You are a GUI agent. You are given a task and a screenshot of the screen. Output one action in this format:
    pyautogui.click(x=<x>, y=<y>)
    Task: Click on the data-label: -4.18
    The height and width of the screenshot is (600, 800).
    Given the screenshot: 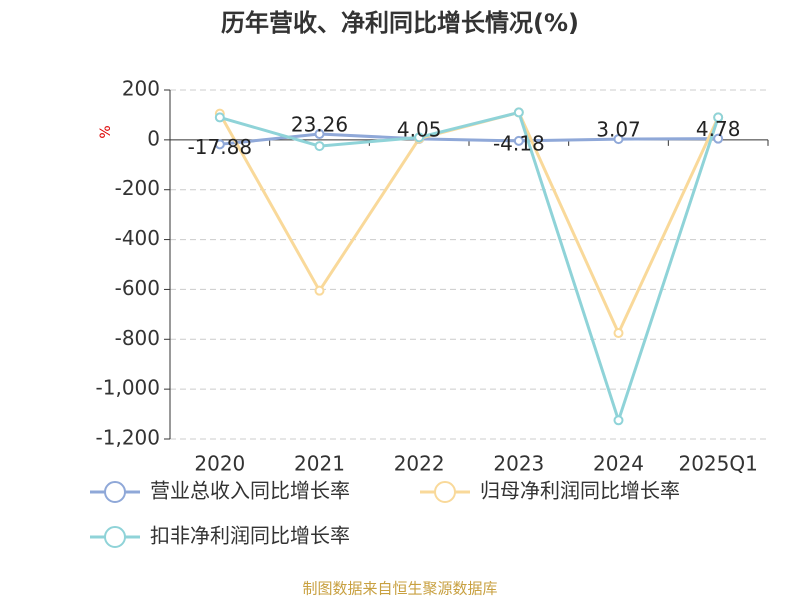 What is the action you would take?
    pyautogui.click(x=519, y=143)
    